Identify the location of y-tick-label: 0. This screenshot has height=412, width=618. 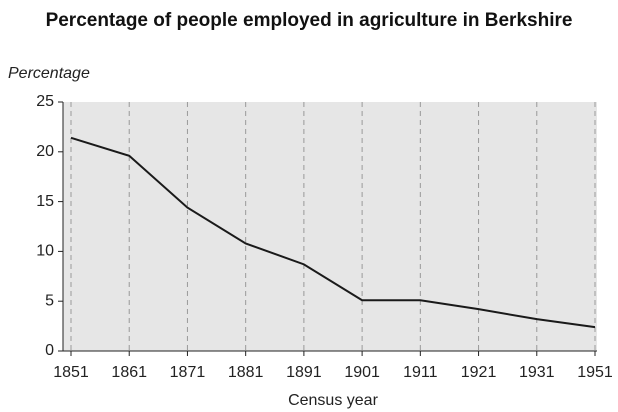
(49, 350).